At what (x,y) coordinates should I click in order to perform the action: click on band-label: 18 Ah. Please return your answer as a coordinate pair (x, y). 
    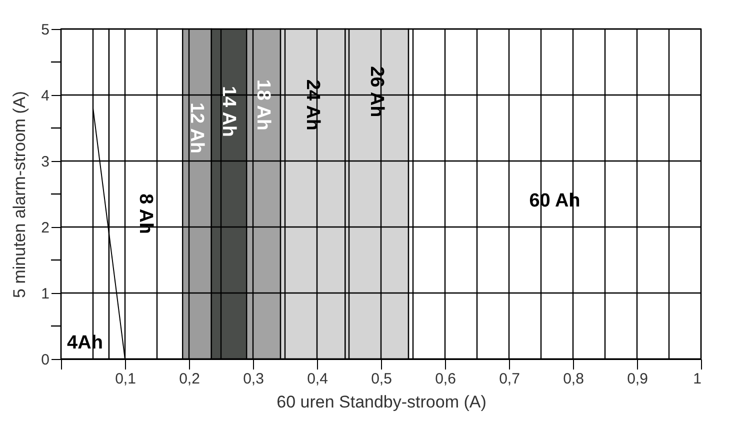
    Looking at the image, I should click on (263, 104).